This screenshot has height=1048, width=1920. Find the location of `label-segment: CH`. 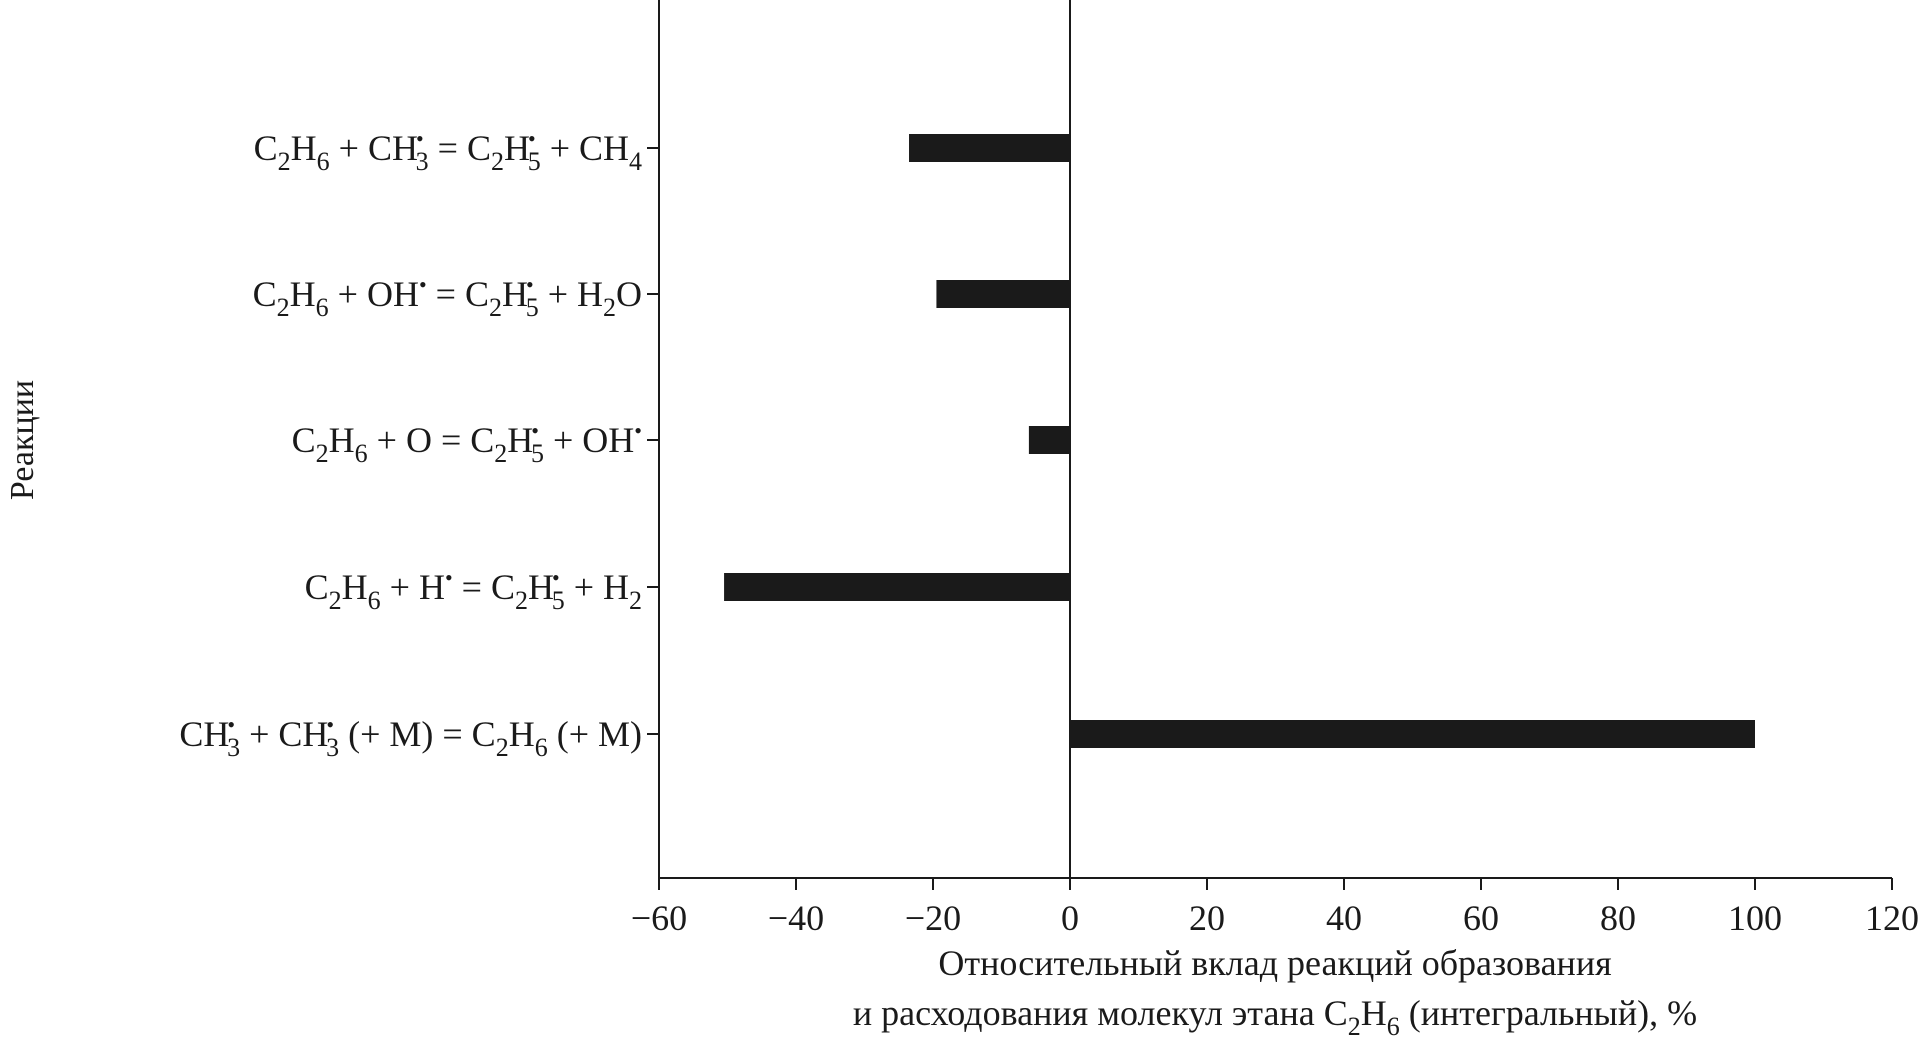

label-segment: CH is located at coordinates (204, 734).